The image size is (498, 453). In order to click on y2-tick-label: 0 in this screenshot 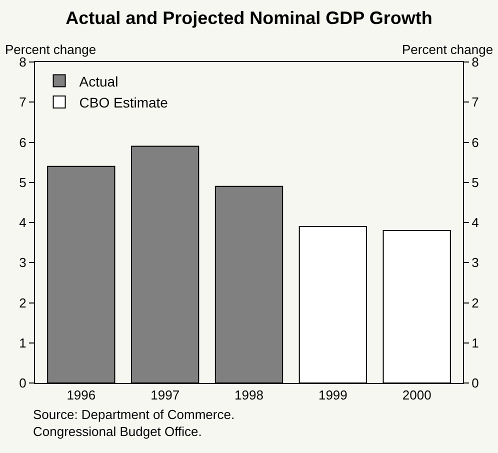, I will do `click(475, 383)`.